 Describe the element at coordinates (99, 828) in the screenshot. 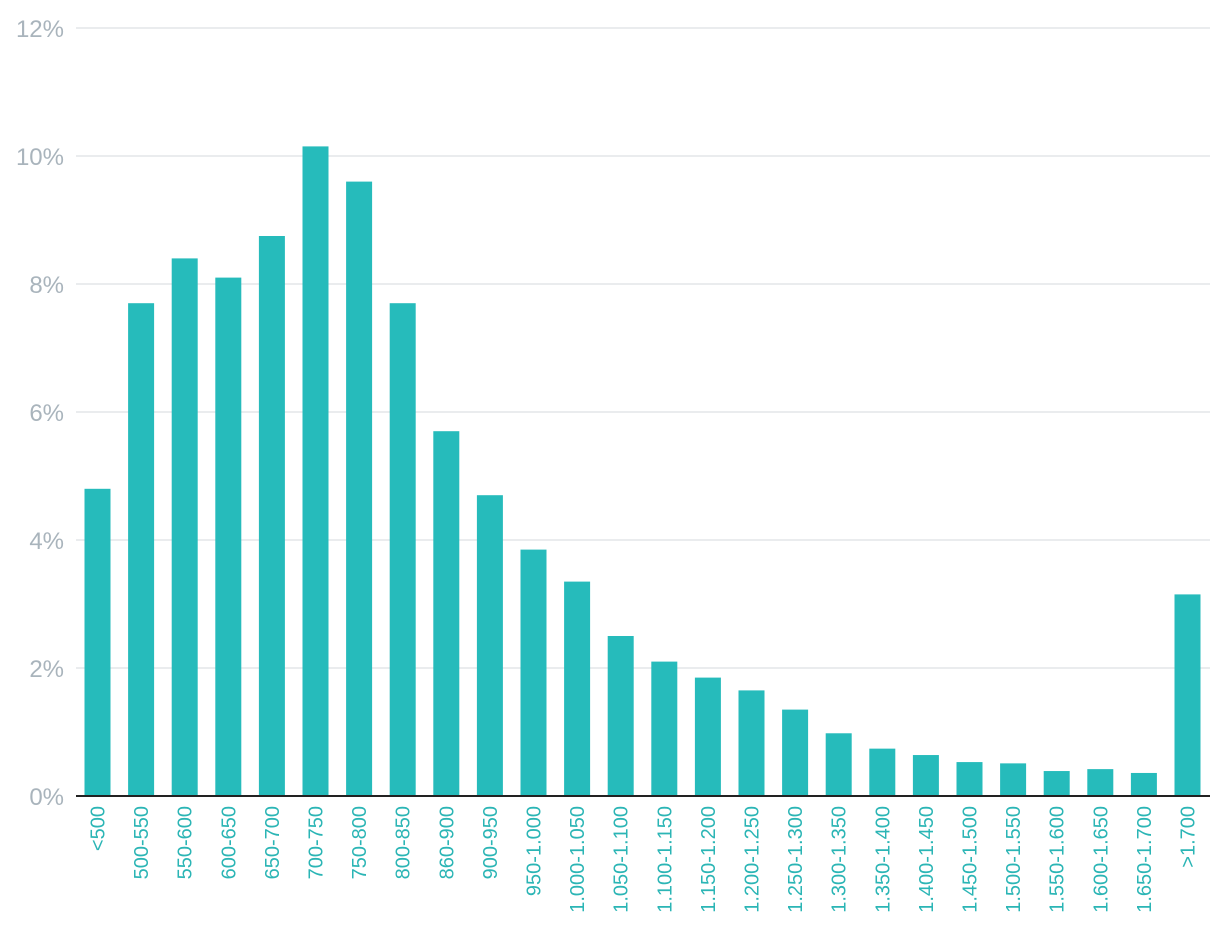

I see `x-tick-label: <500` at that location.